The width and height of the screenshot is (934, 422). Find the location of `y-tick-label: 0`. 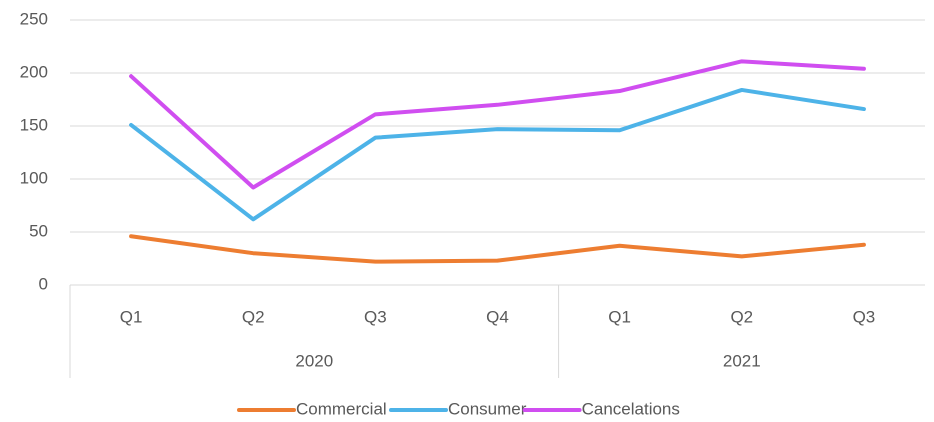

y-tick-label: 0 is located at coordinates (43, 283).